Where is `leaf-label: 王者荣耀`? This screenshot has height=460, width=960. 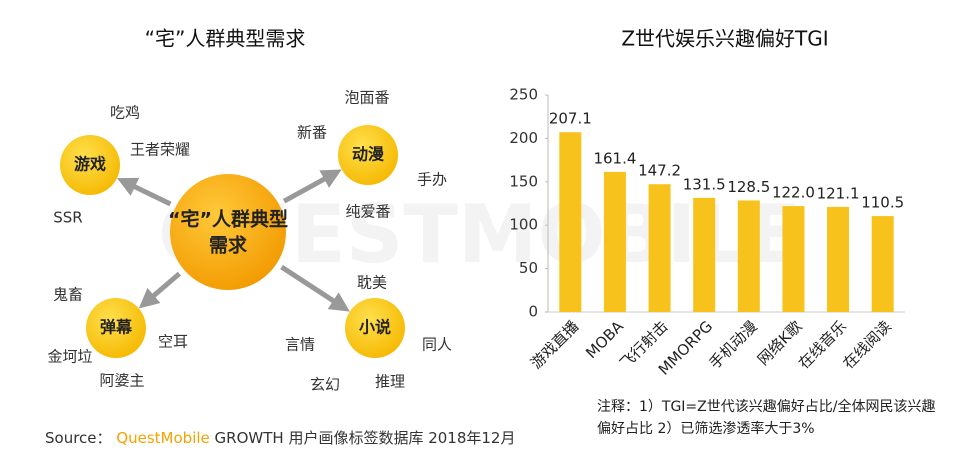 leaf-label: 王者荣耀 is located at coordinates (160, 150).